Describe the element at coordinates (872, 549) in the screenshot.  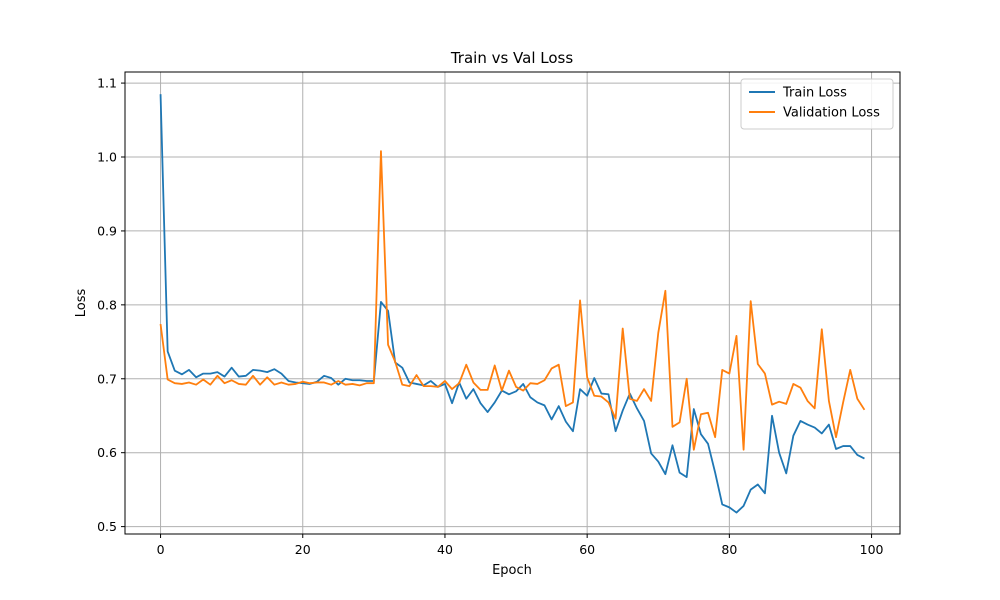
I see `x-tick-label: 100` at that location.